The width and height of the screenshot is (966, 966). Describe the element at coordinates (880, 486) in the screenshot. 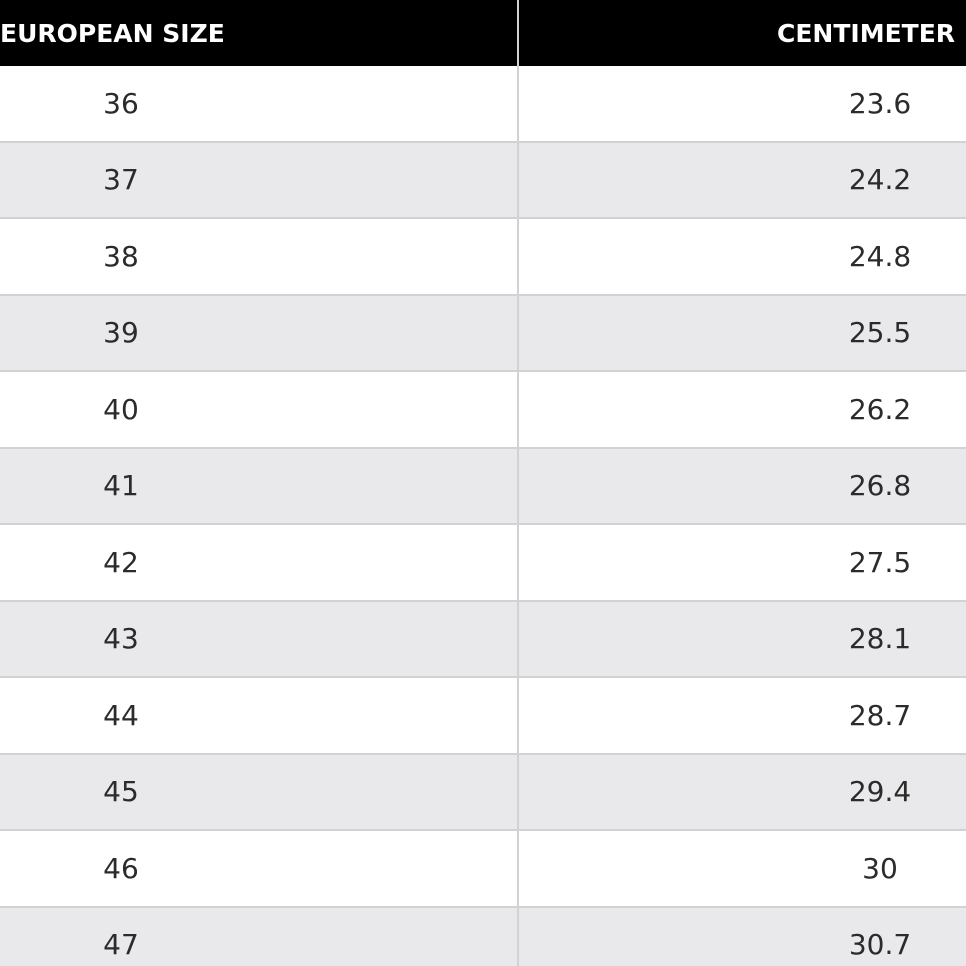

I see `cm-cell: 26.8` at that location.